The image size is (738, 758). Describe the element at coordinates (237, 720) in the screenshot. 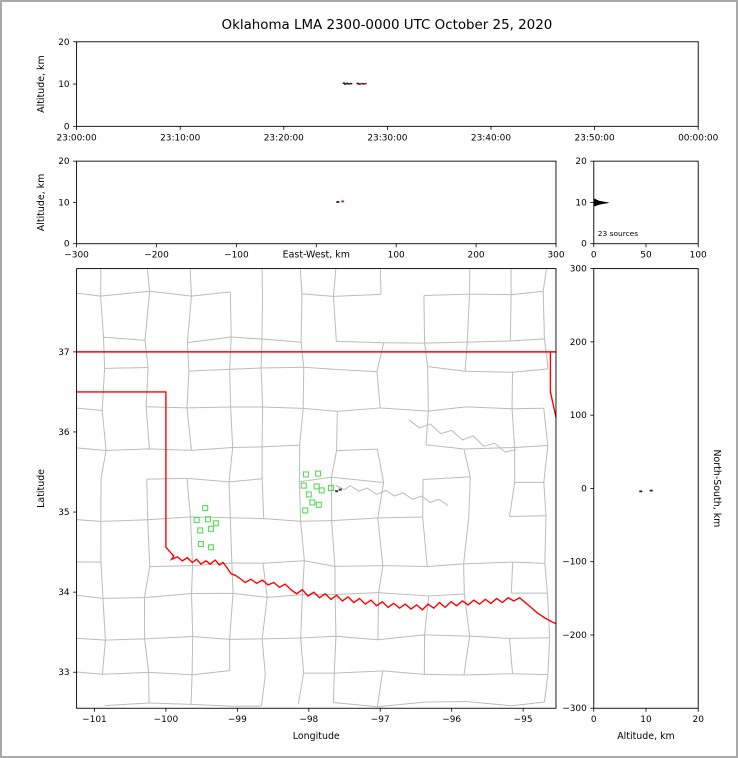

I see `tick-label: −99` at that location.